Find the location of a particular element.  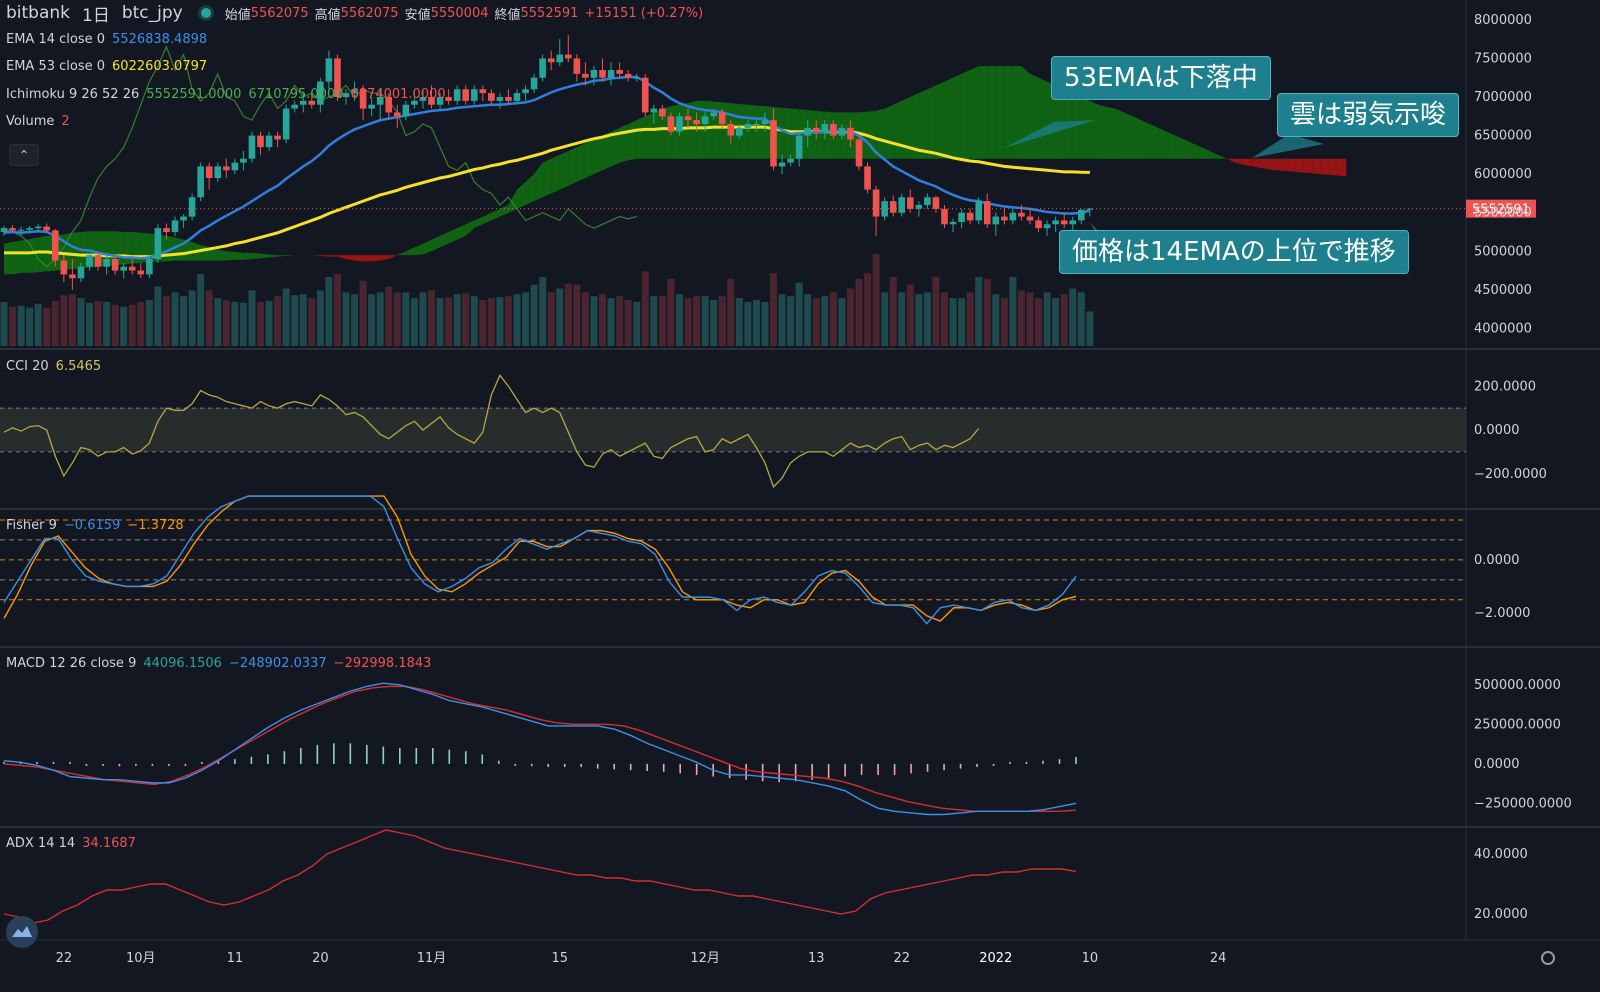

pair-name: btc_jpy is located at coordinates (152, 13).